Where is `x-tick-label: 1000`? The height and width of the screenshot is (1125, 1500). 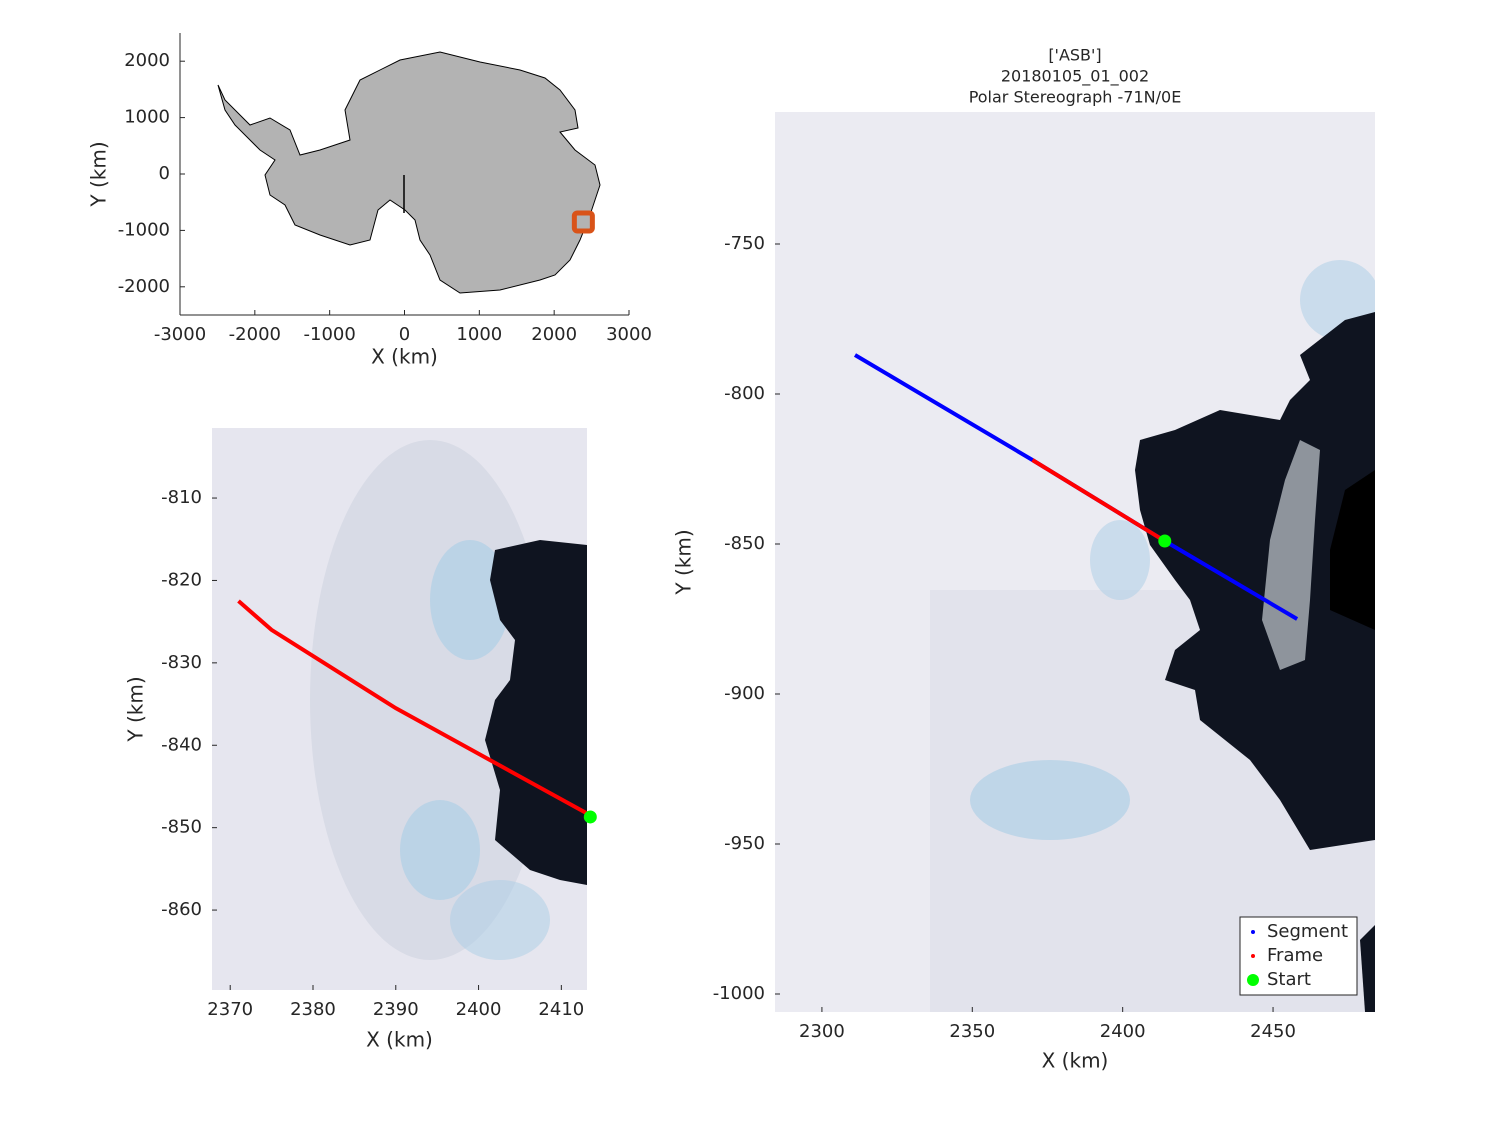
x-tick-label: 1000 is located at coordinates (479, 334).